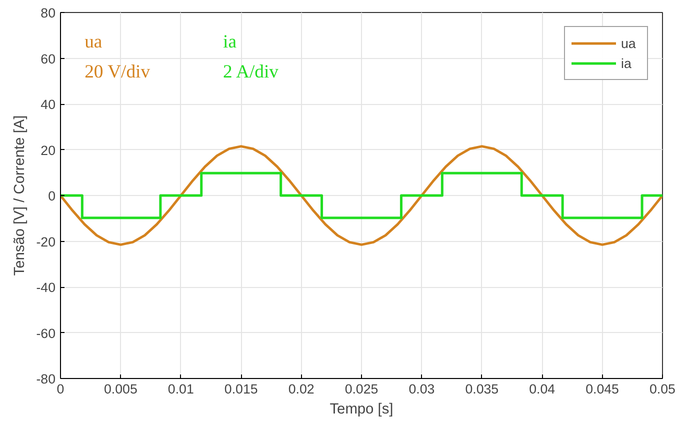  I want to click on y-tick-label: 0, so click(52, 196).